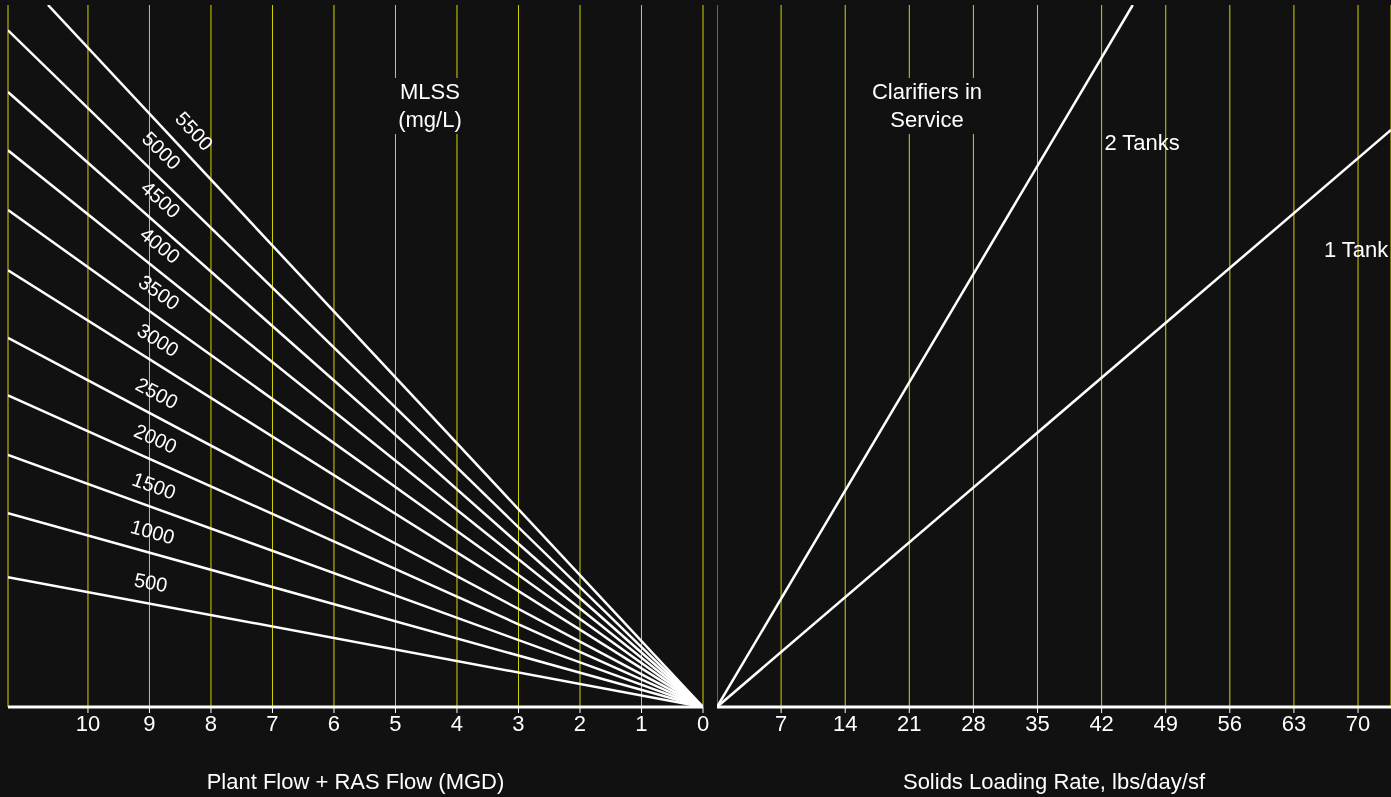  I want to click on text: 500, so click(151, 582).